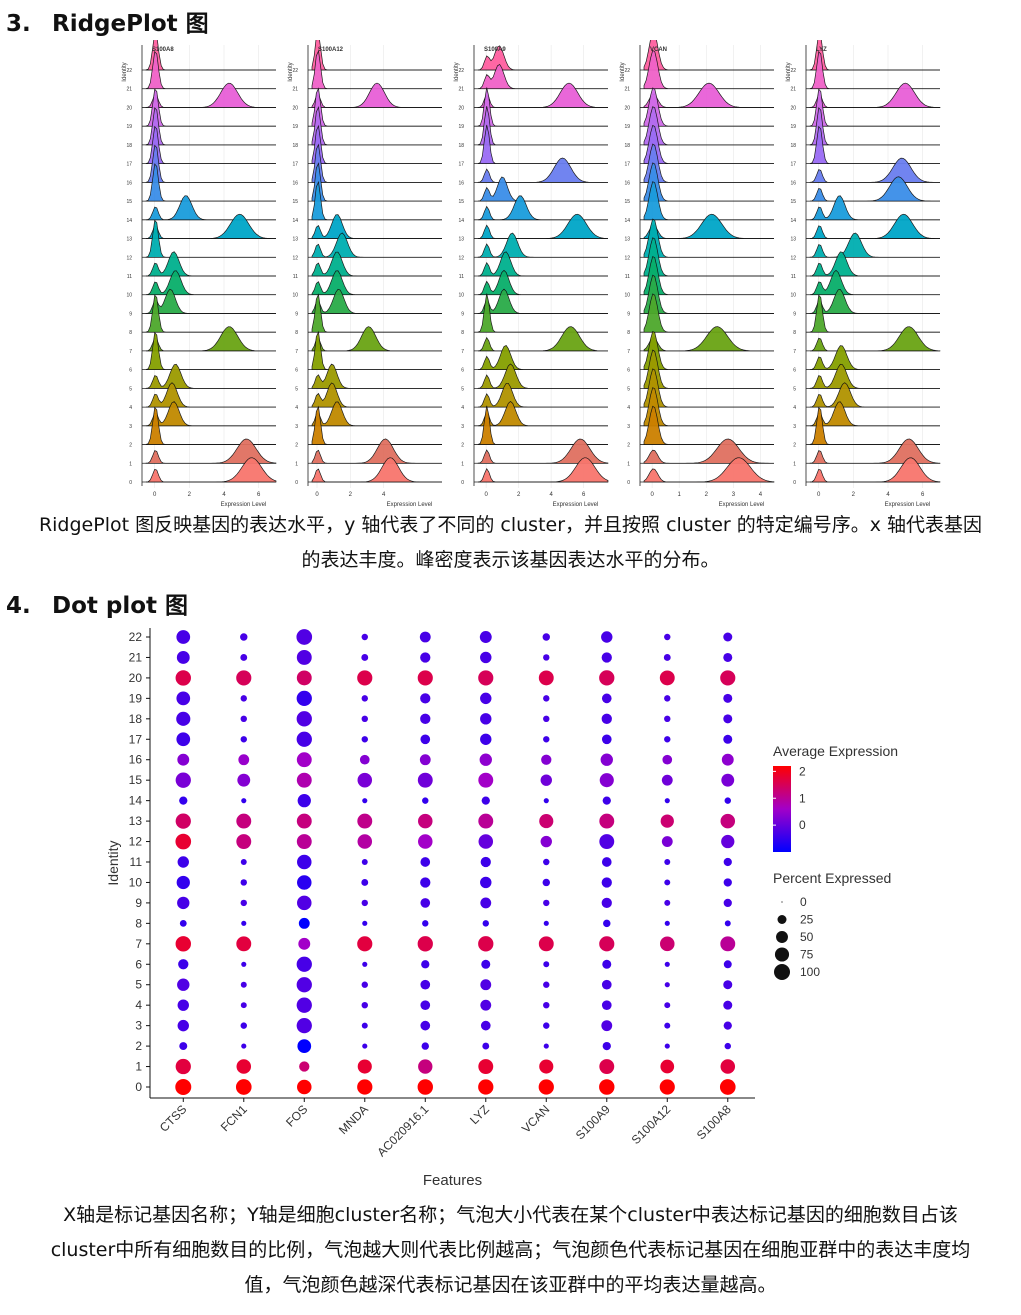 This screenshot has width=1021, height=1315. I want to click on dot-y-tick-label: 2, so click(138, 1046).